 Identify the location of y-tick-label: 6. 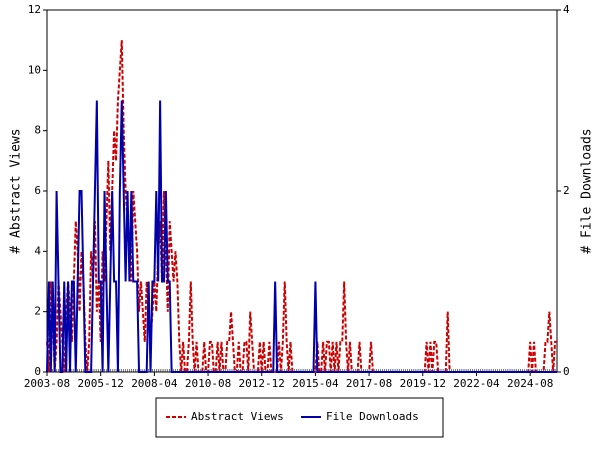
(37, 190).